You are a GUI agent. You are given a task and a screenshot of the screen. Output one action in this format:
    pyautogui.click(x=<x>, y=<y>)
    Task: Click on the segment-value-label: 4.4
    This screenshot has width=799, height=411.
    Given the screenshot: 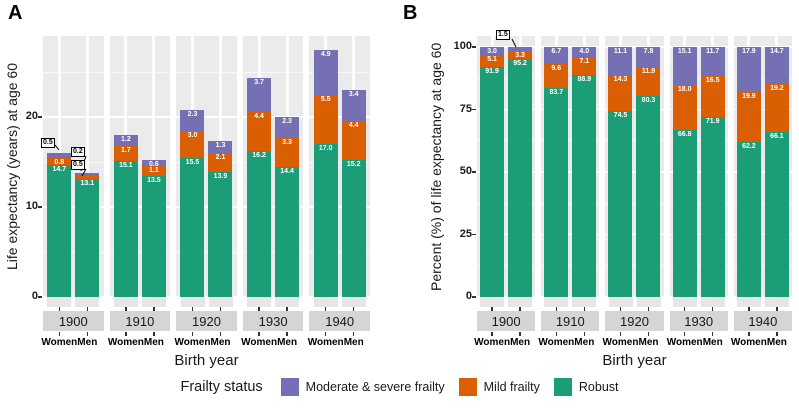 What is the action you would take?
    pyautogui.click(x=353, y=125)
    